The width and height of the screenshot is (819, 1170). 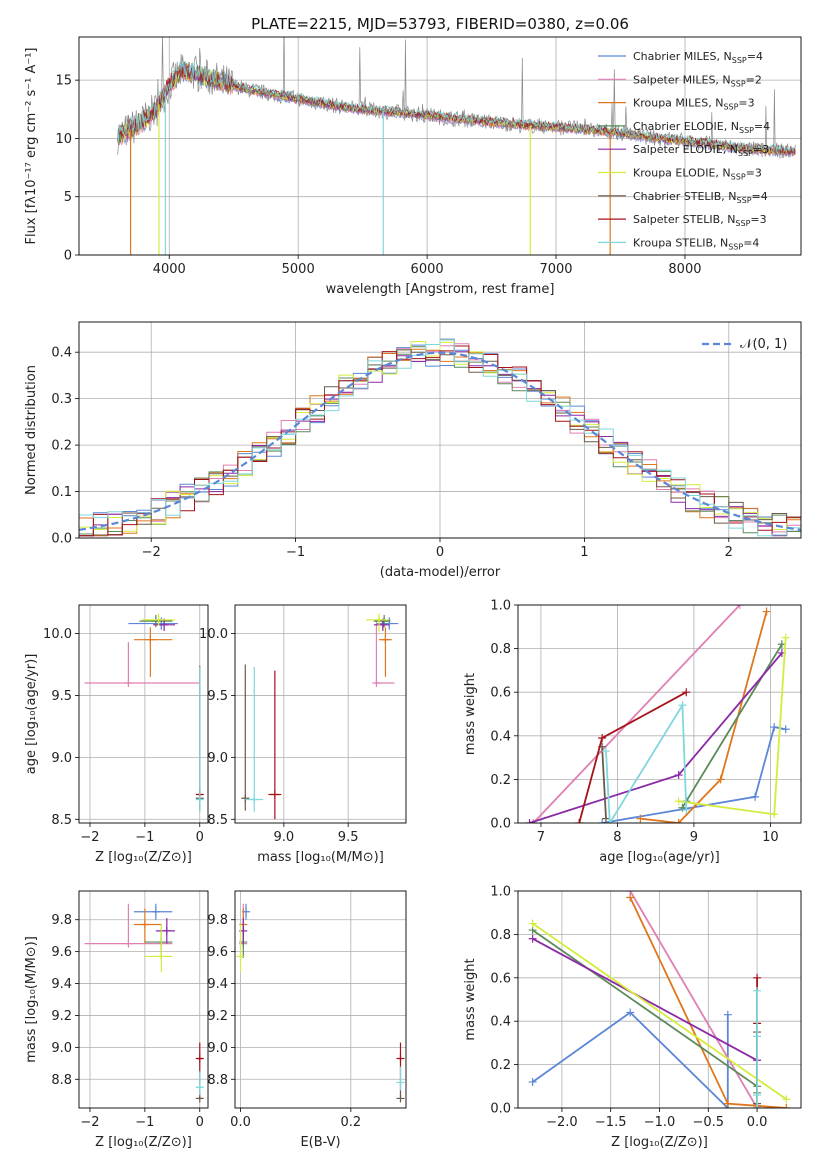 What do you see at coordinates (739, 607) in the screenshot?
I see `marker-salpeter_miles` at bounding box center [739, 607].